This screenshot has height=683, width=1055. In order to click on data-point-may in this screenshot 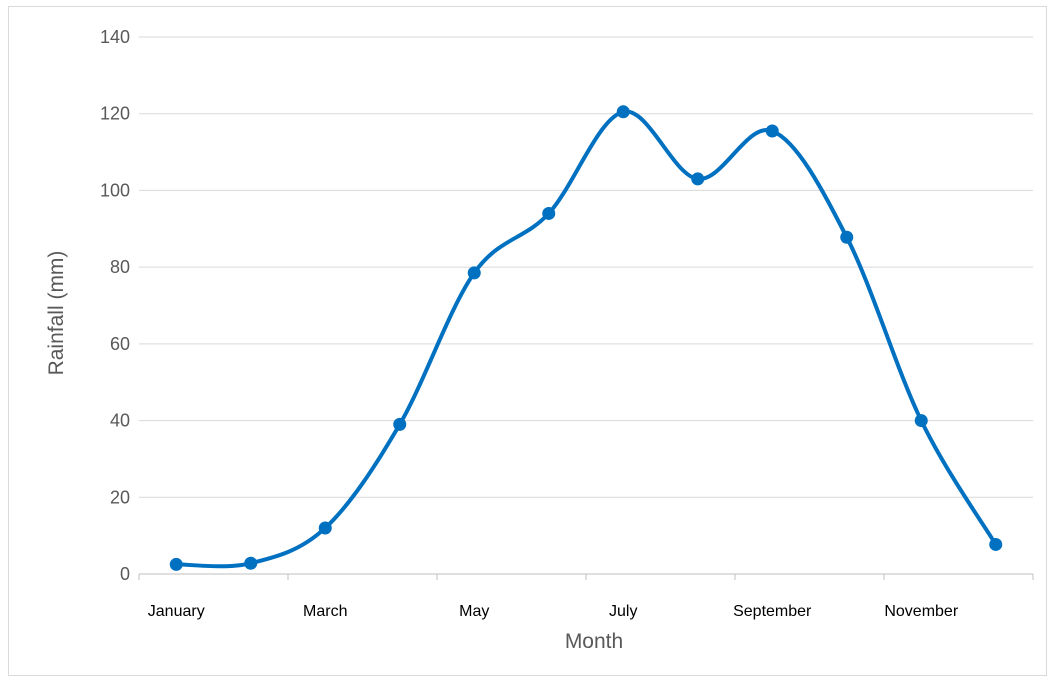, I will do `click(474, 273)`.